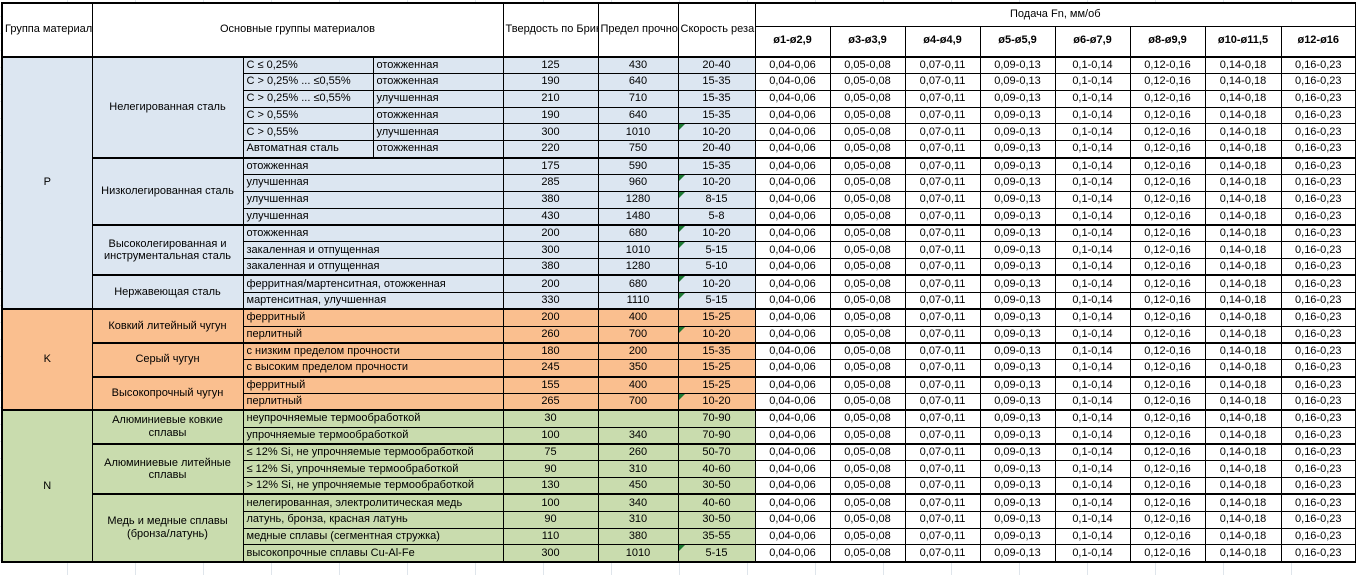 The width and height of the screenshot is (1356, 575). I want to click on rm-cell: 1010, so click(638, 250).